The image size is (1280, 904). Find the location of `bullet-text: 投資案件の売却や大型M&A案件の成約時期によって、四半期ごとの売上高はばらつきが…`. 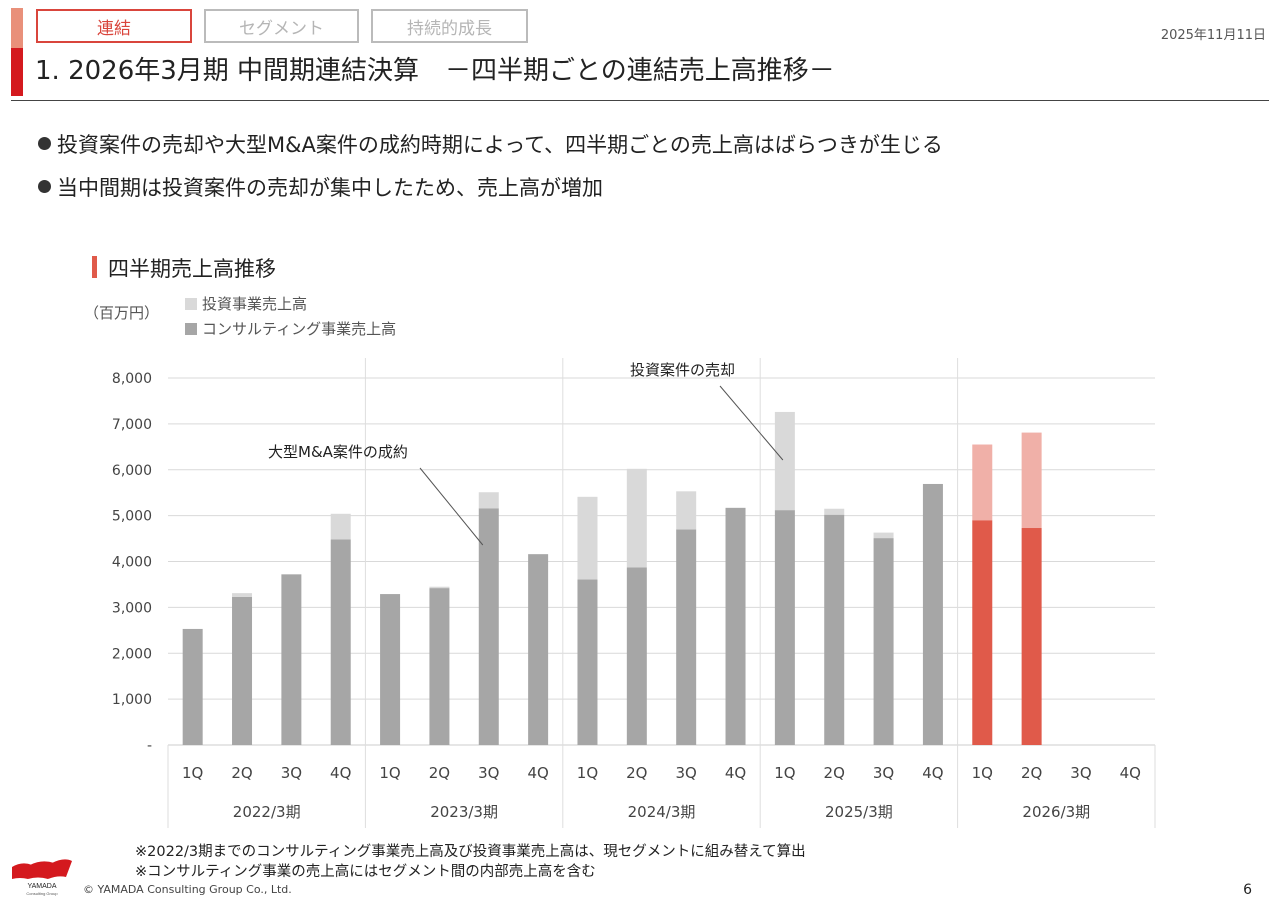

bullet-text: 投資案件の売却や大型M&A案件の成約時期によって、四半期ごとの売上高はばらつきが… is located at coordinates (500, 145).